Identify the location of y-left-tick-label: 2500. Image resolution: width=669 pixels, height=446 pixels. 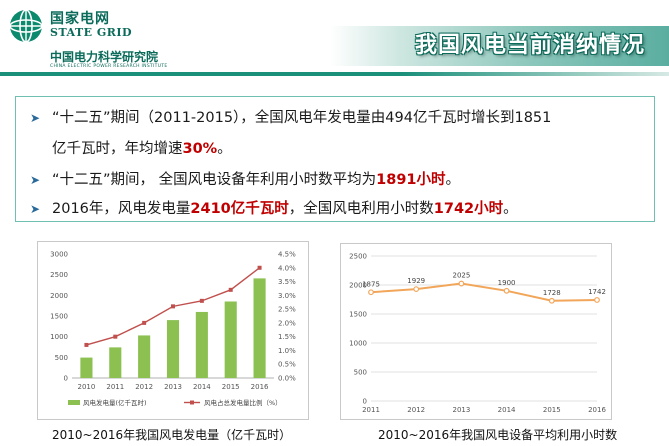
(59, 275).